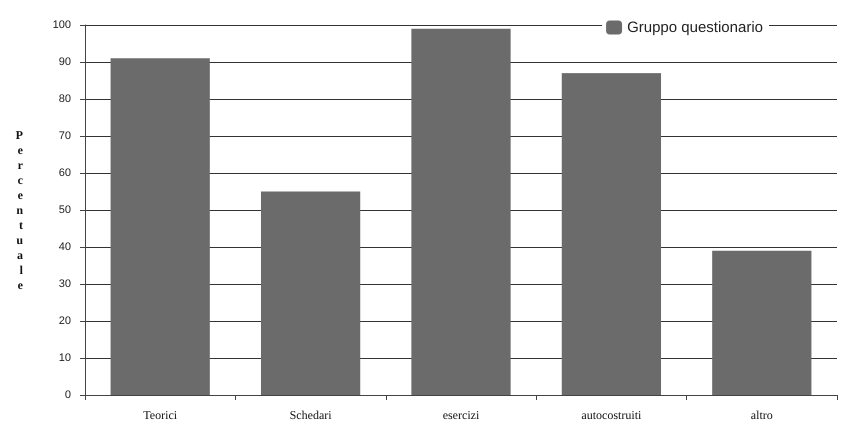  Describe the element at coordinates (64, 284) in the screenshot. I see `y-tick-label: 30` at that location.